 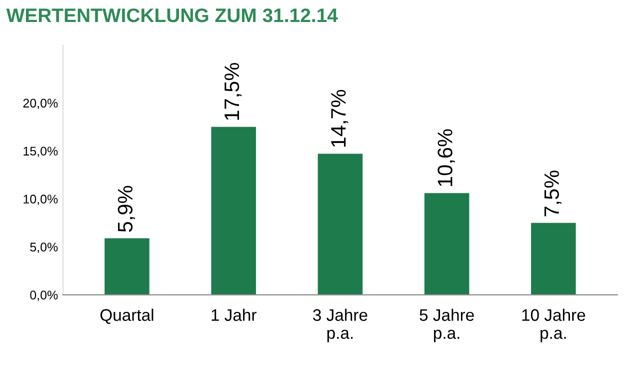 What do you see at coordinates (339, 118) in the screenshot?
I see `data-label: 14,7%` at bounding box center [339, 118].